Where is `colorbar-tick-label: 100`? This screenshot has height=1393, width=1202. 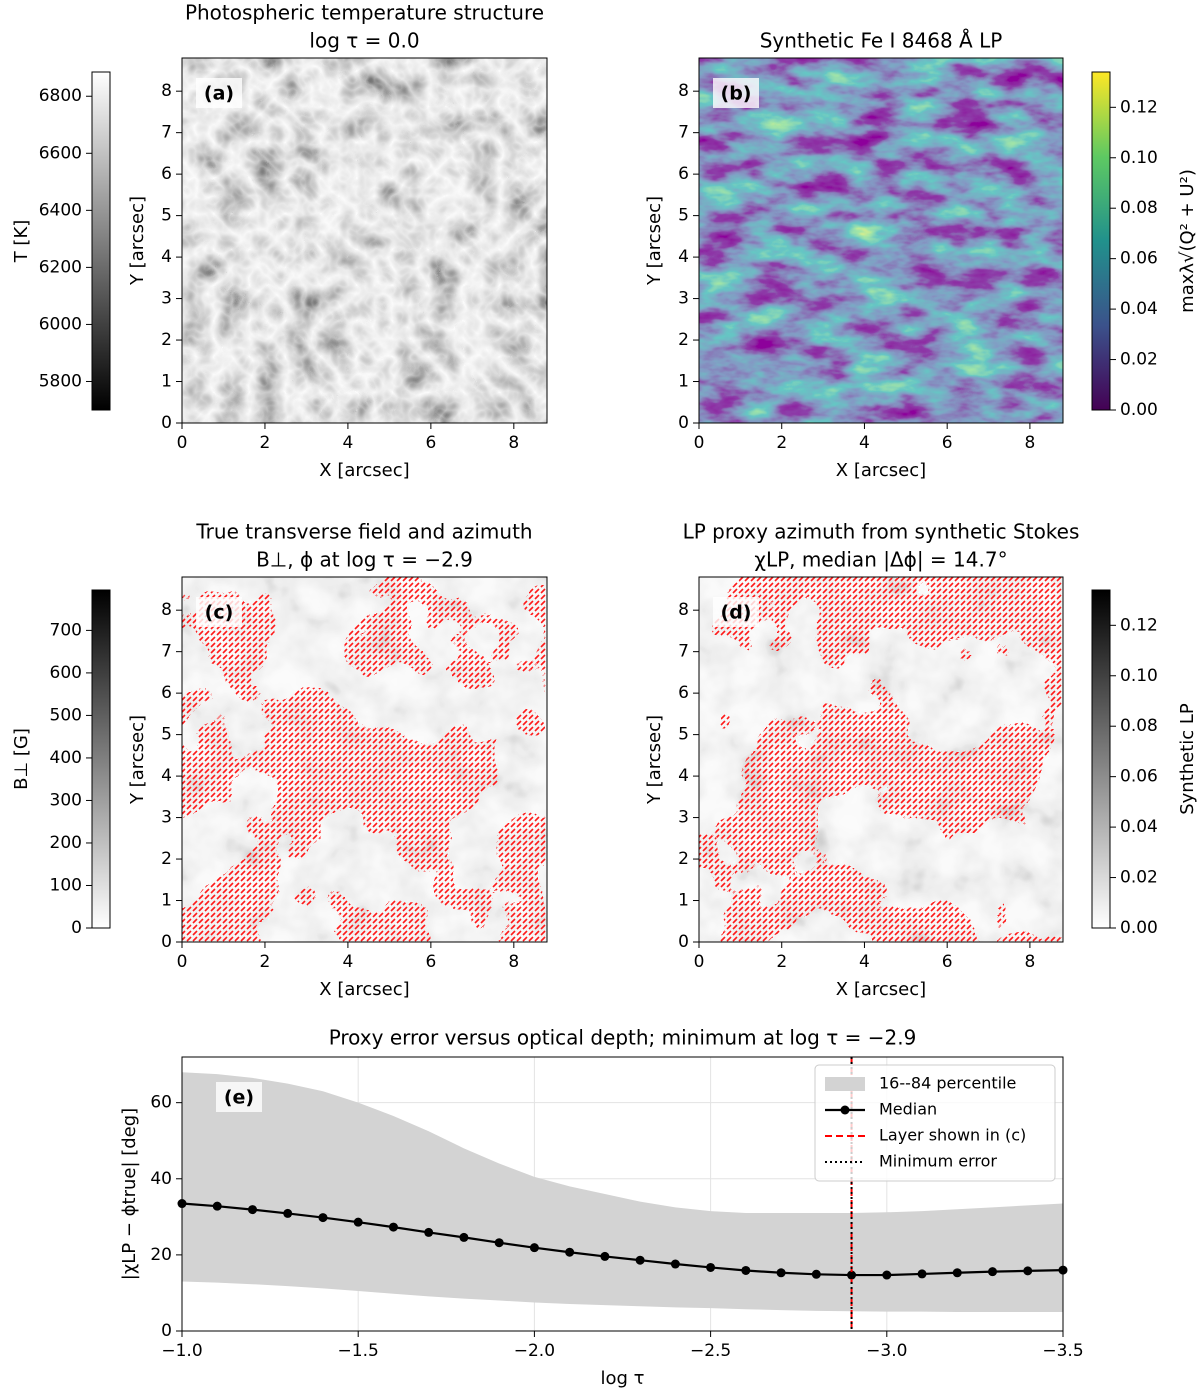 colorbar-tick-label: 100 is located at coordinates (66, 885).